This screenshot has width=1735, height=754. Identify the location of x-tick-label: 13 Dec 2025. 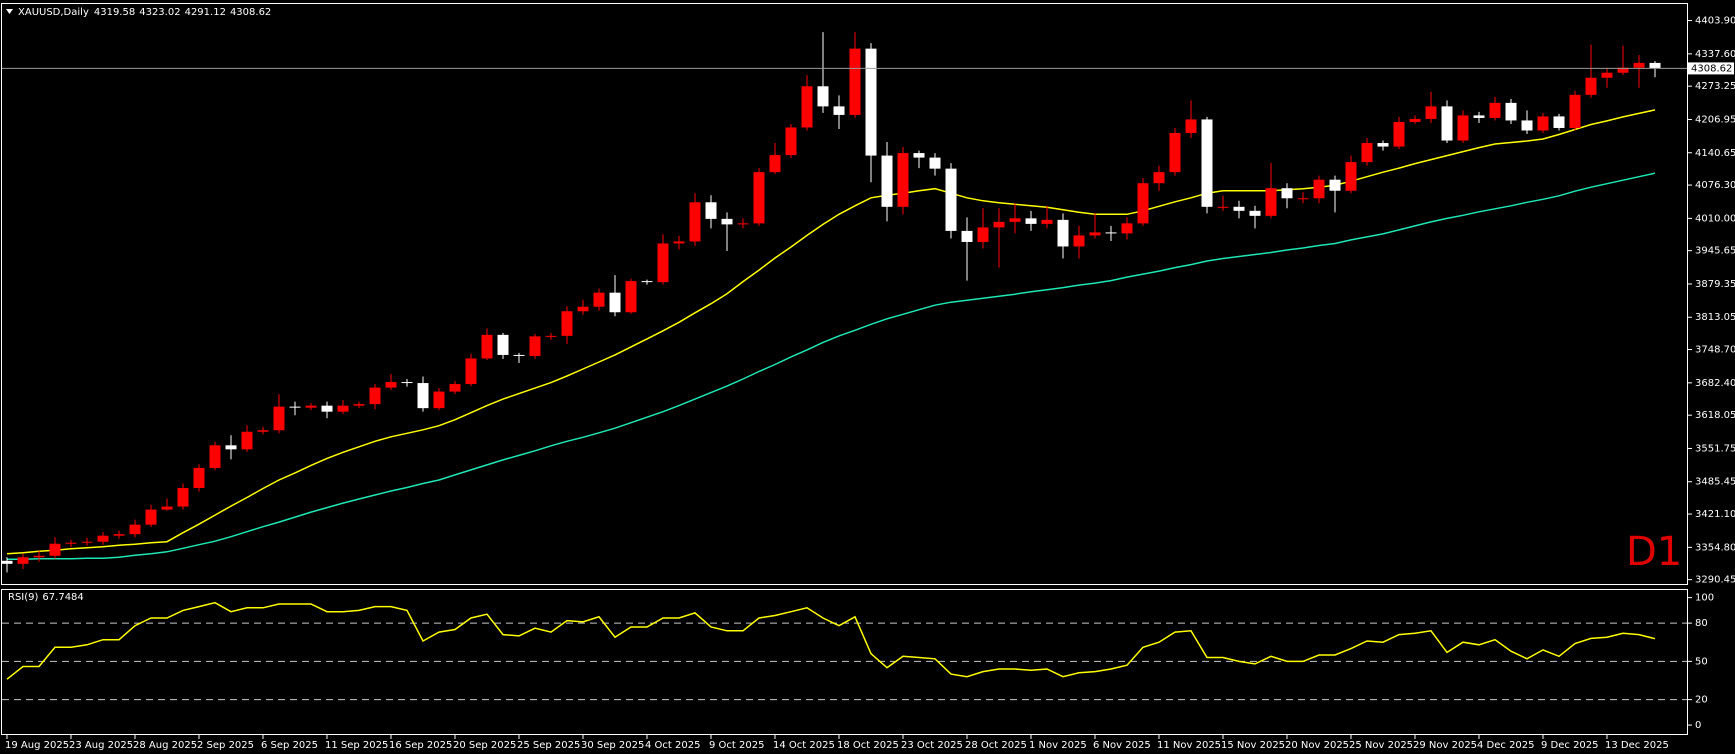
(1637, 745).